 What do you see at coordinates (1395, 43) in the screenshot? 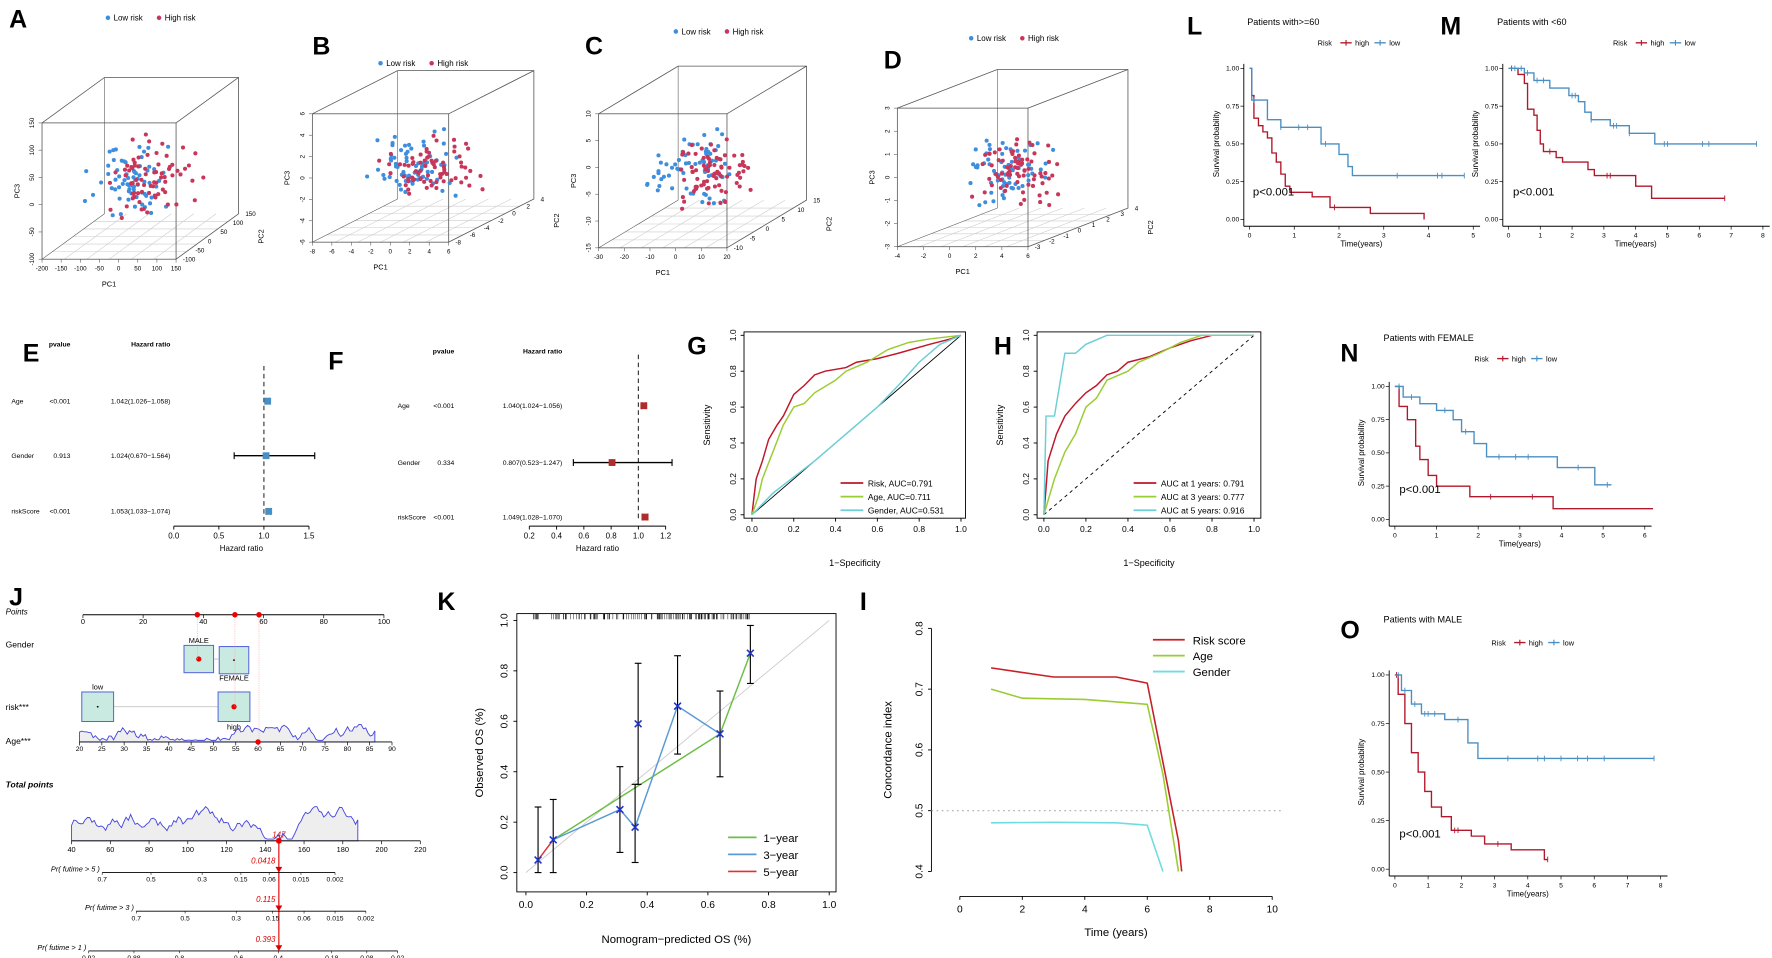
I see `legend-label: low` at bounding box center [1395, 43].